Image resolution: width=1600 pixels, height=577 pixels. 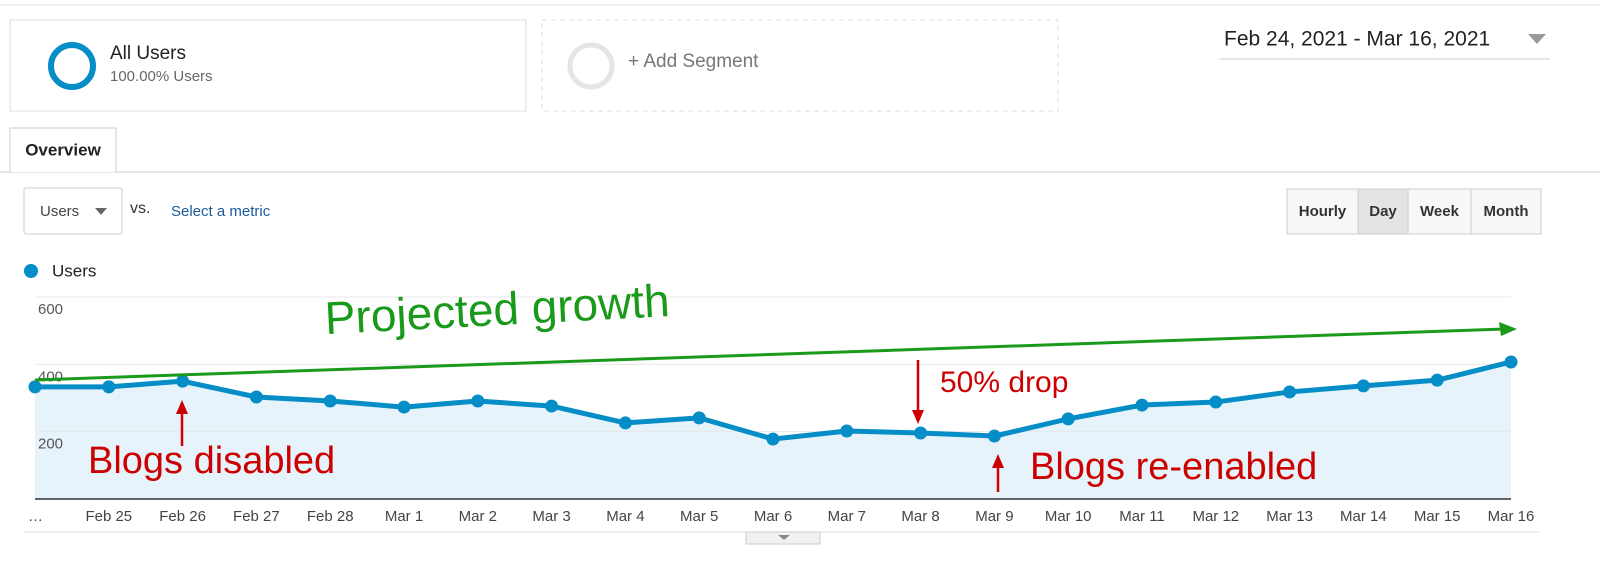 What do you see at coordinates (591, 66) in the screenshot?
I see `add-segment-icon` at bounding box center [591, 66].